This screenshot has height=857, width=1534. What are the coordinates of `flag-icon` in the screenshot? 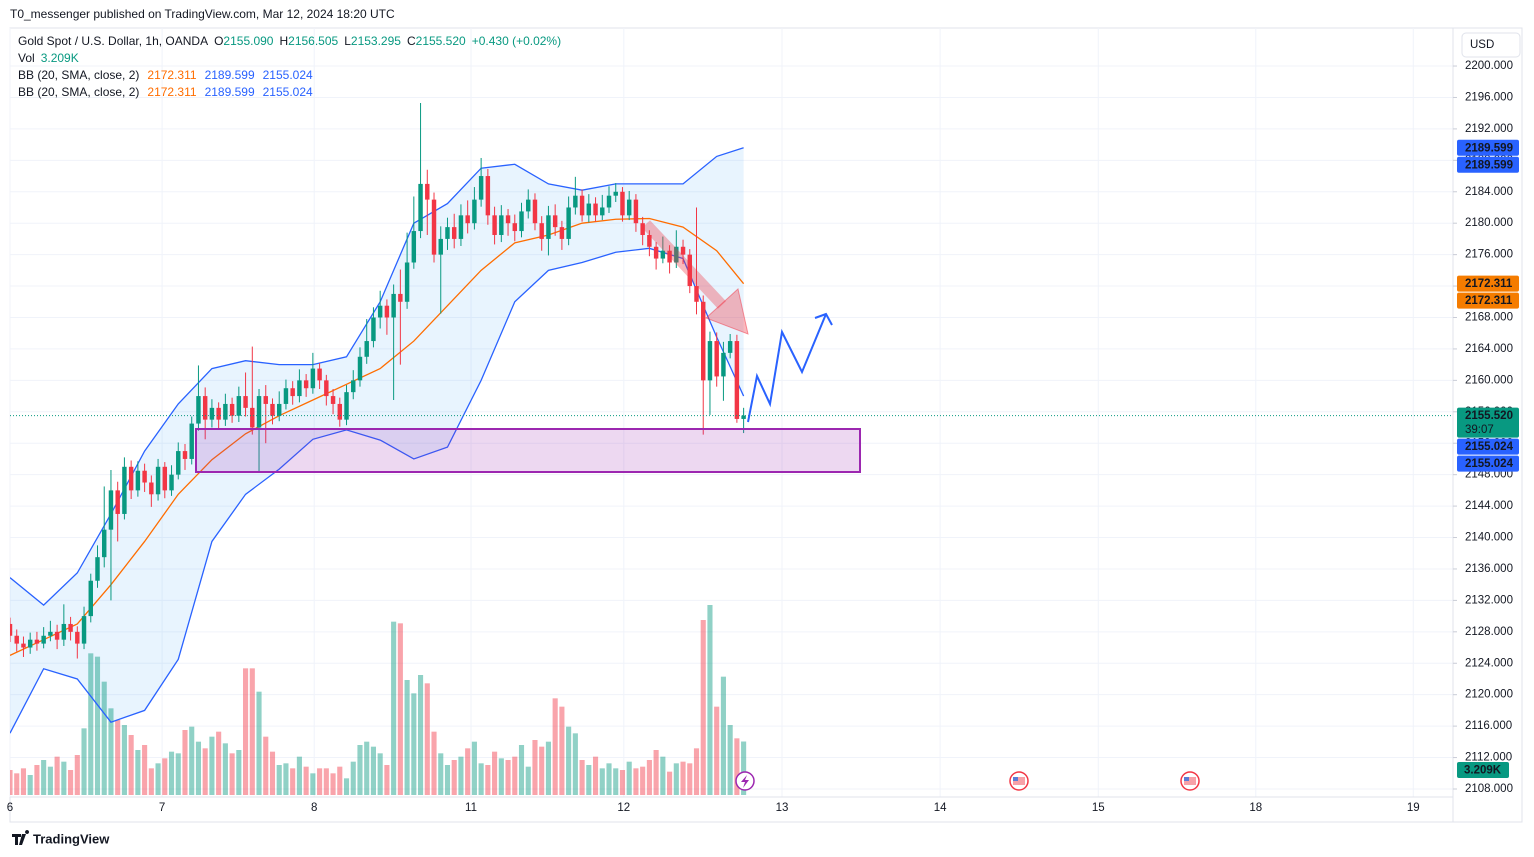 It's located at (1186, 779).